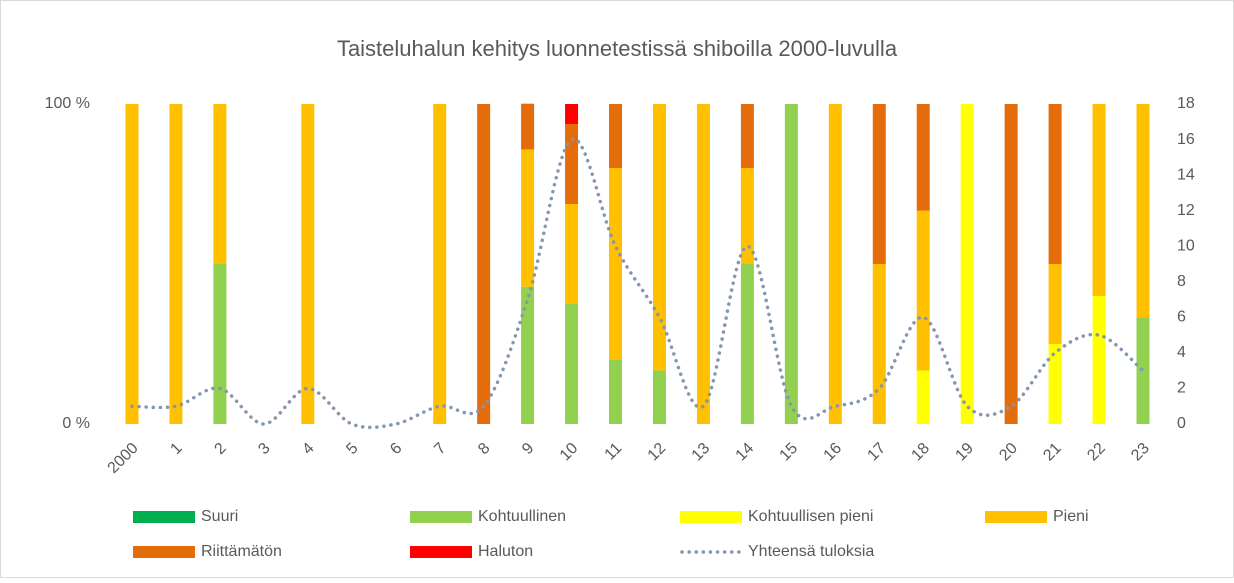 Image resolution: width=1234 pixels, height=583 pixels. Describe the element at coordinates (1071, 516) in the screenshot. I see `legend-label: Pieni` at that location.